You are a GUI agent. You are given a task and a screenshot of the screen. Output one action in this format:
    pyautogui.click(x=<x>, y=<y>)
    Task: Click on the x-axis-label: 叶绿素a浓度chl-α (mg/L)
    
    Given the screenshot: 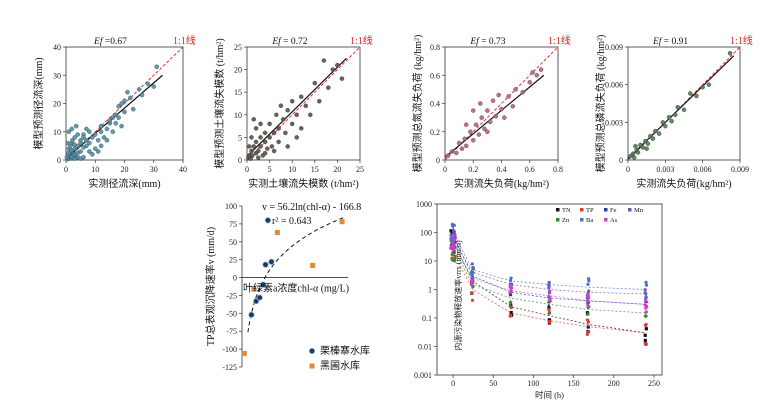 What is the action you would take?
    pyautogui.click(x=296, y=288)
    